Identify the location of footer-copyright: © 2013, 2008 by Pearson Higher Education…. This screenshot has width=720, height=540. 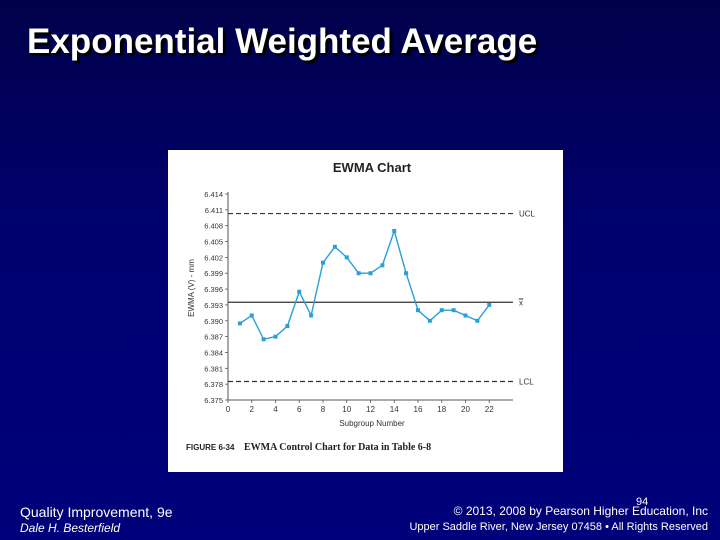
(580, 511).